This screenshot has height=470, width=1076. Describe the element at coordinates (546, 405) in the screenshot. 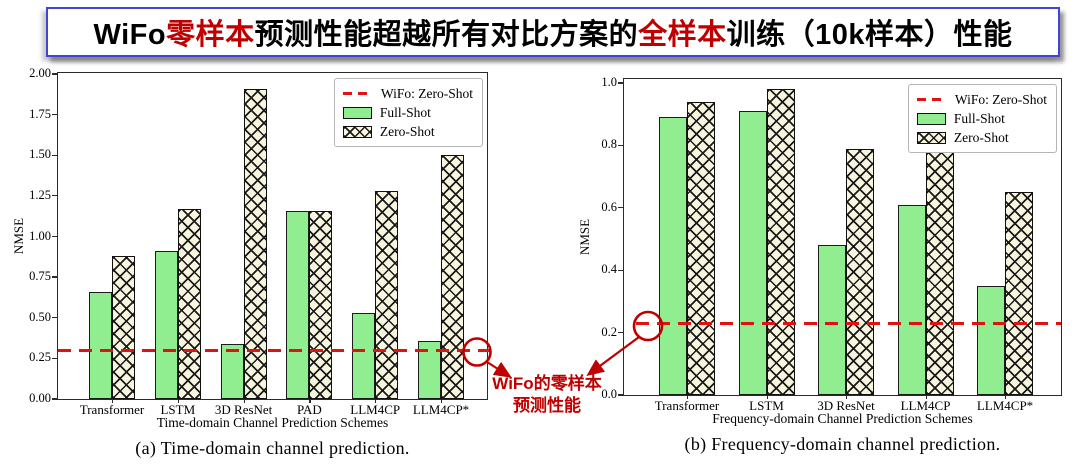

I see `wifo-annotation-line2: 预测性能` at that location.